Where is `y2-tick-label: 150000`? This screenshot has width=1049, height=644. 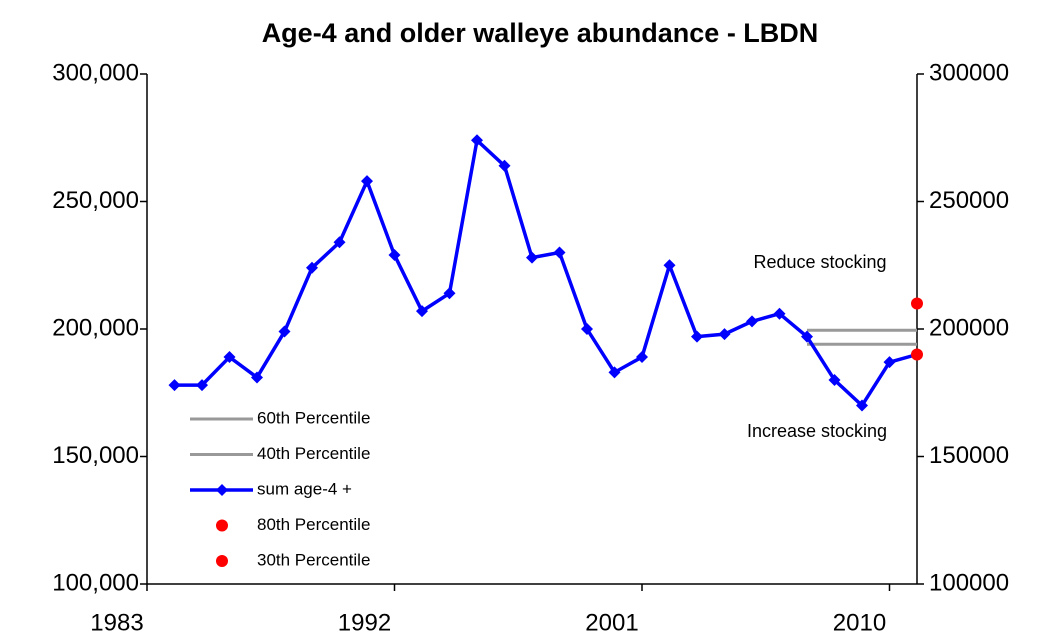 y2-tick-label: 150000 is located at coordinates (969, 455).